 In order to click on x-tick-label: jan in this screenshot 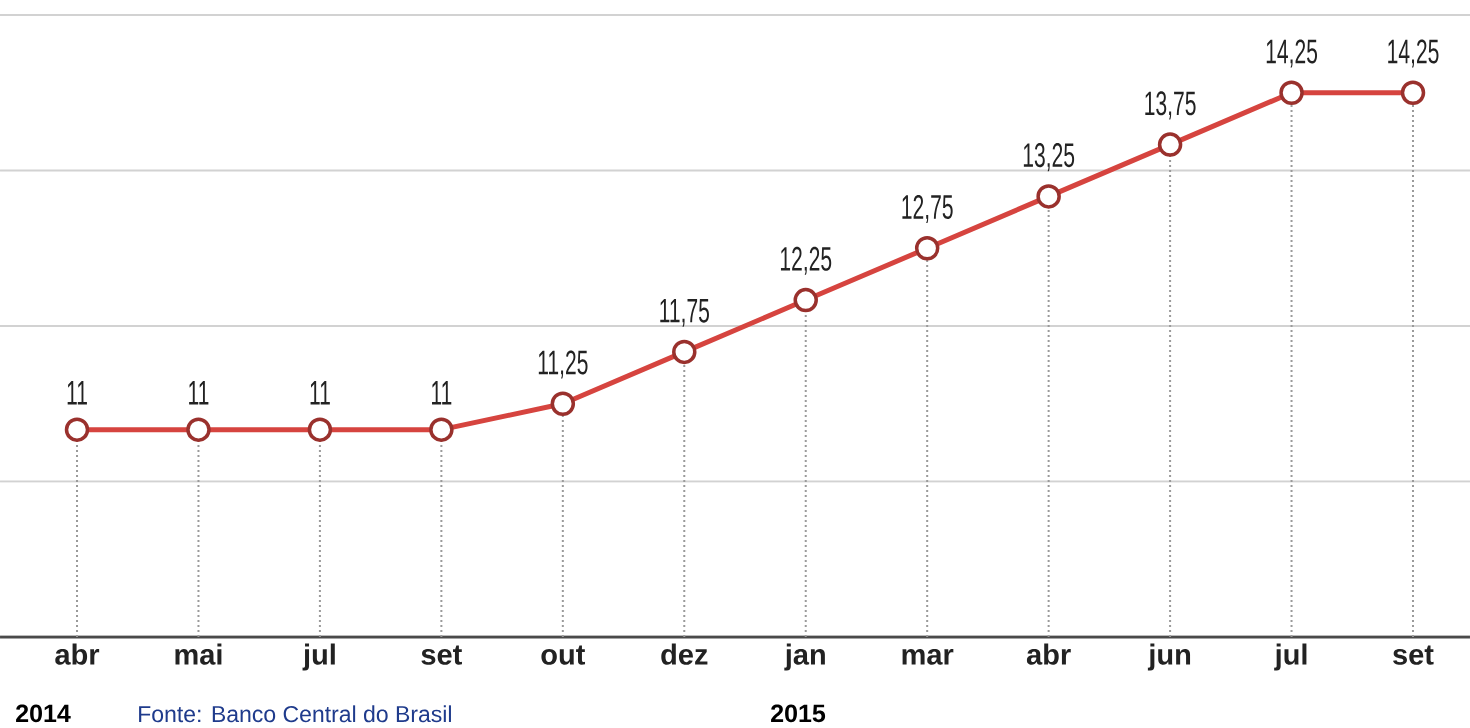, I will do `click(804, 657)`.